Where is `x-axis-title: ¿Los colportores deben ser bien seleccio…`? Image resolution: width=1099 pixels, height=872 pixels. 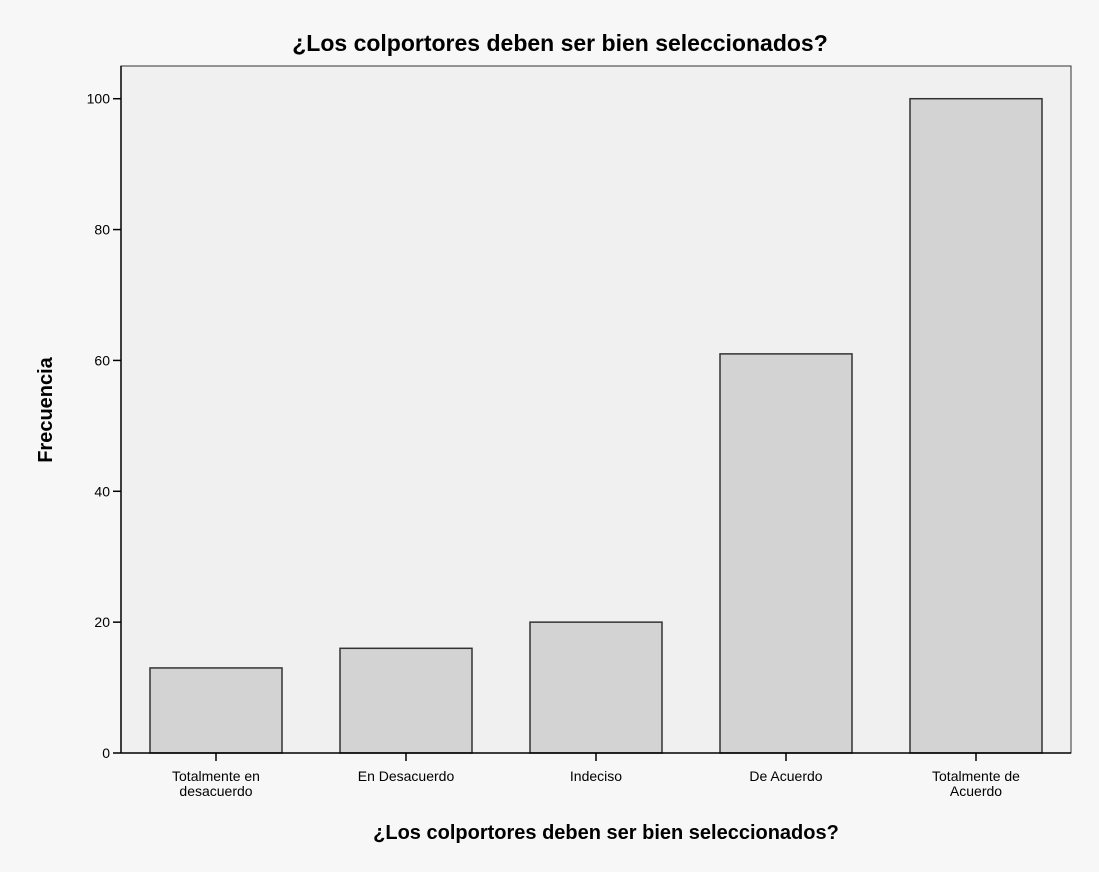
x-axis-title: ¿Los colportores deben ser bien seleccio… is located at coordinates (606, 833).